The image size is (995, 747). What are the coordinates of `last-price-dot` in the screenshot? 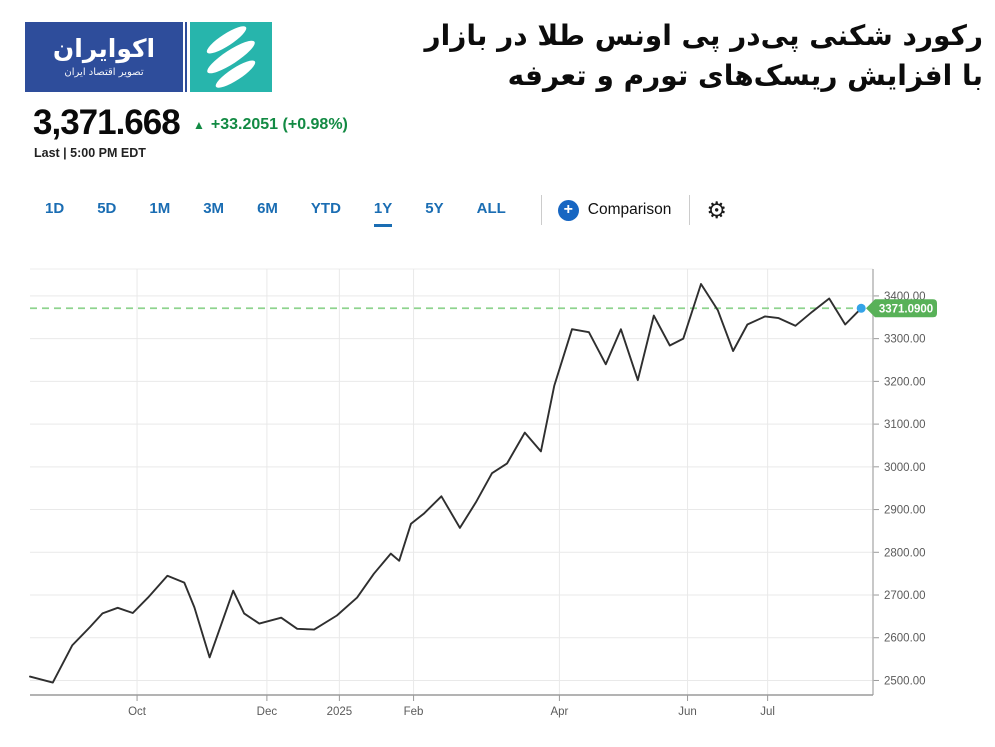 It's located at (861, 308).